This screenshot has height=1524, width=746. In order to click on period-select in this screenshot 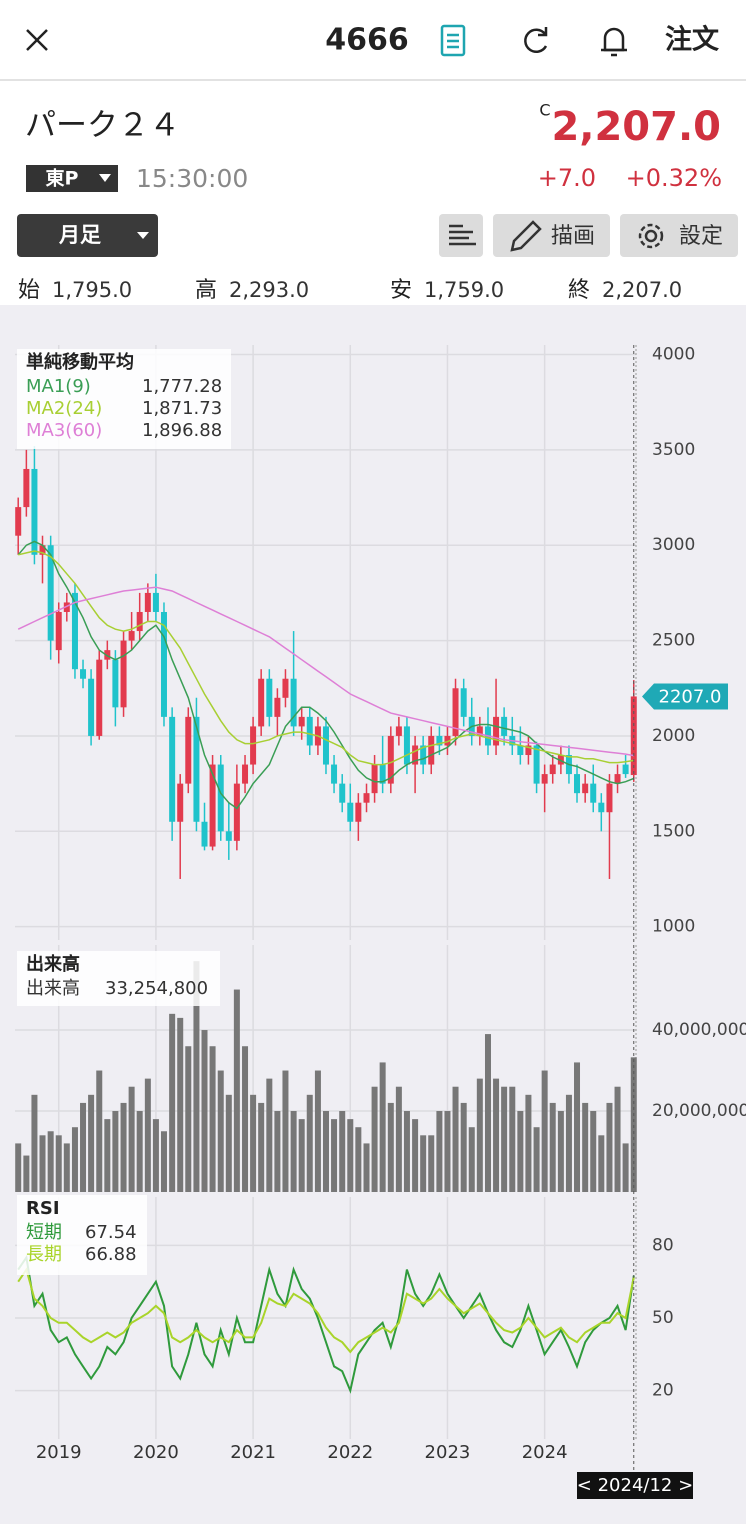, I will do `click(87, 235)`.